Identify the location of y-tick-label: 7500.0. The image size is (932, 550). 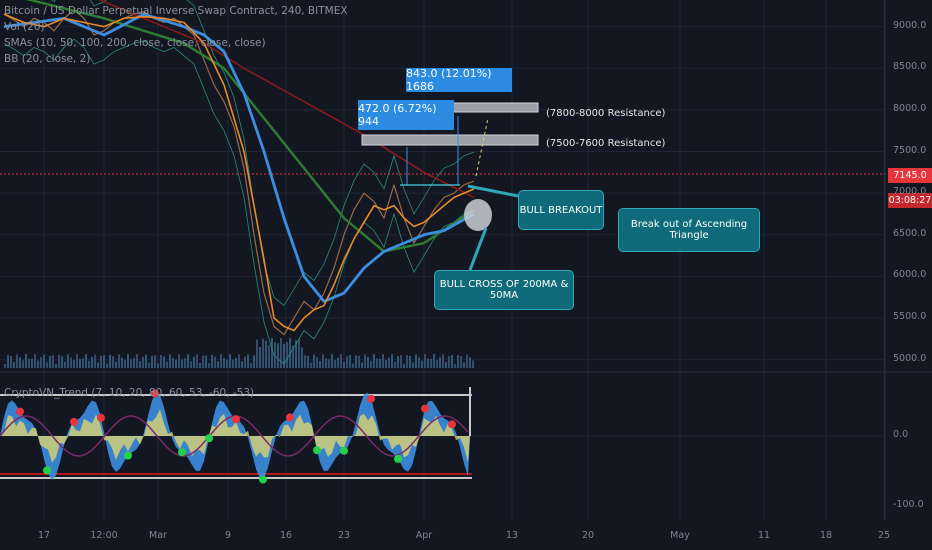
(910, 150).